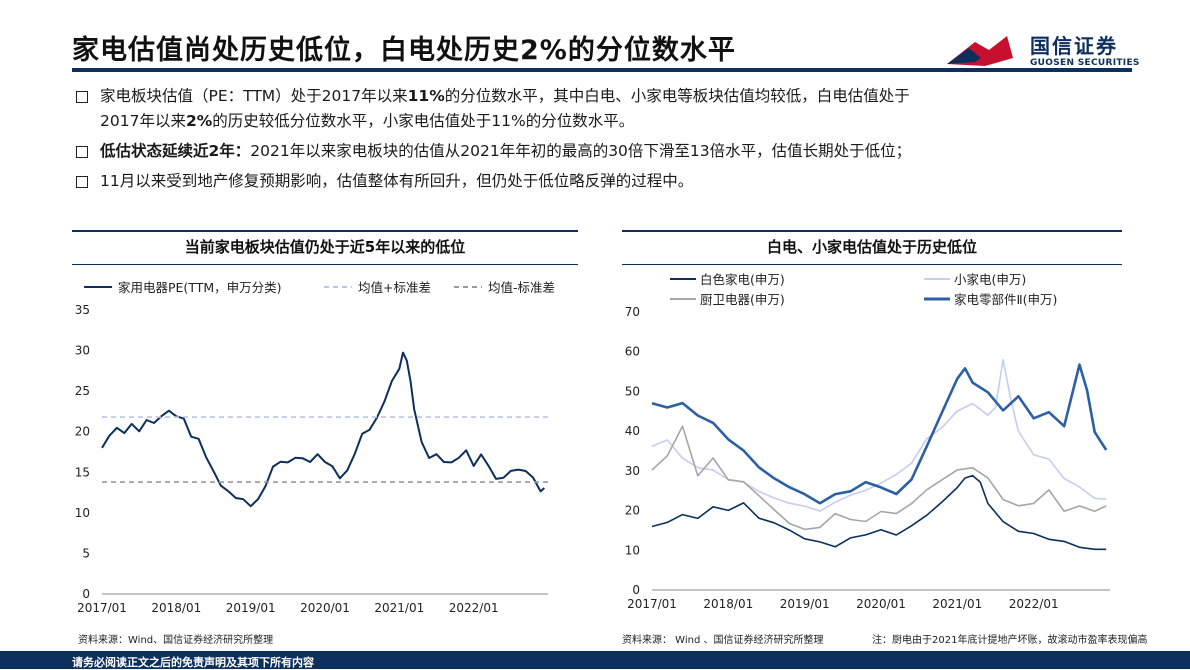  I want to click on right-source: 资料来源： Wind 、国信证券经济研究所整理, so click(723, 640).